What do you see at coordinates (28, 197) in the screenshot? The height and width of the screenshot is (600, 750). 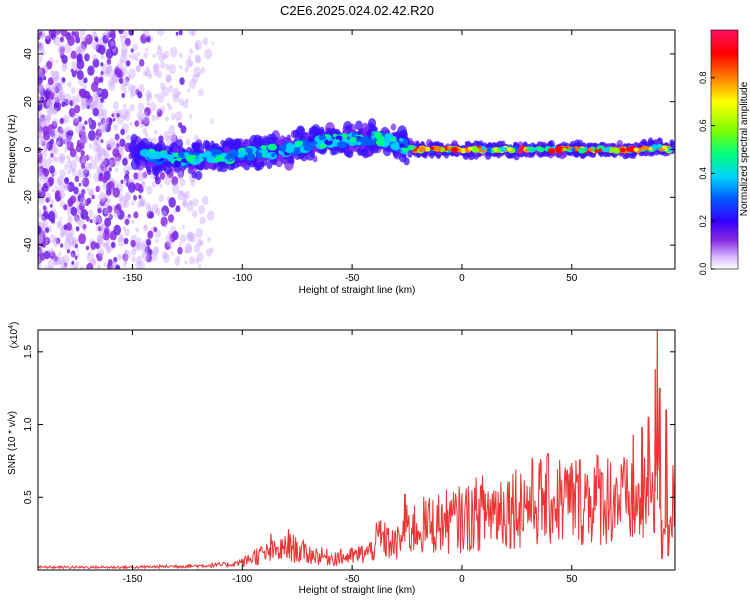 I see `spectrogram-y-tick-label: -20` at bounding box center [28, 197].